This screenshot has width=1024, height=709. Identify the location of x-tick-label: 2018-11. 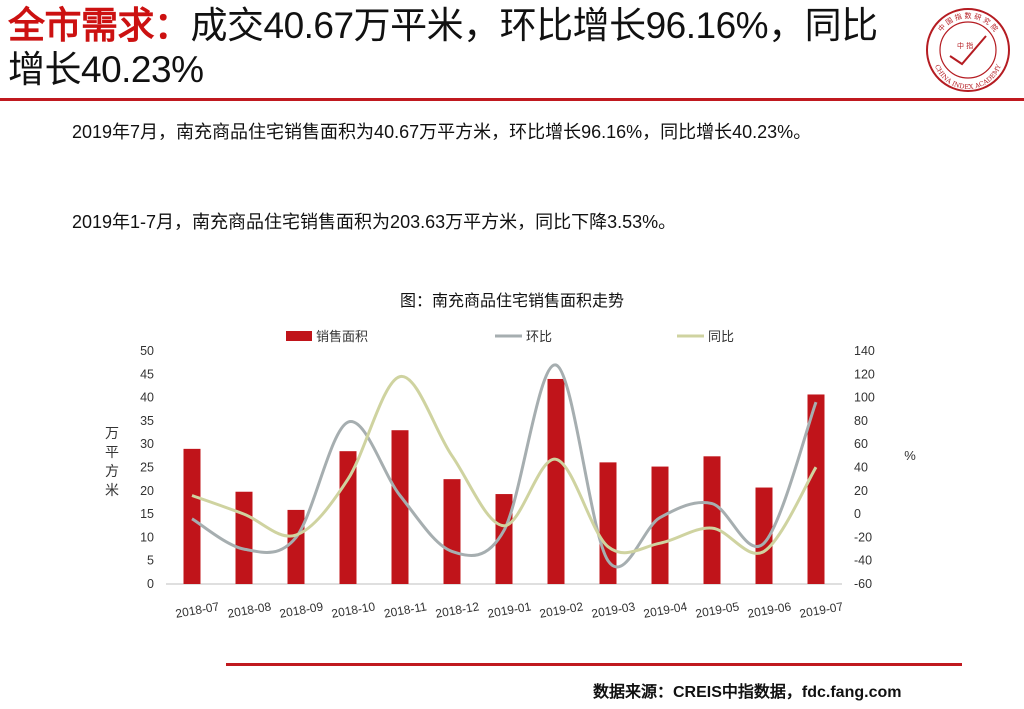
(405, 609).